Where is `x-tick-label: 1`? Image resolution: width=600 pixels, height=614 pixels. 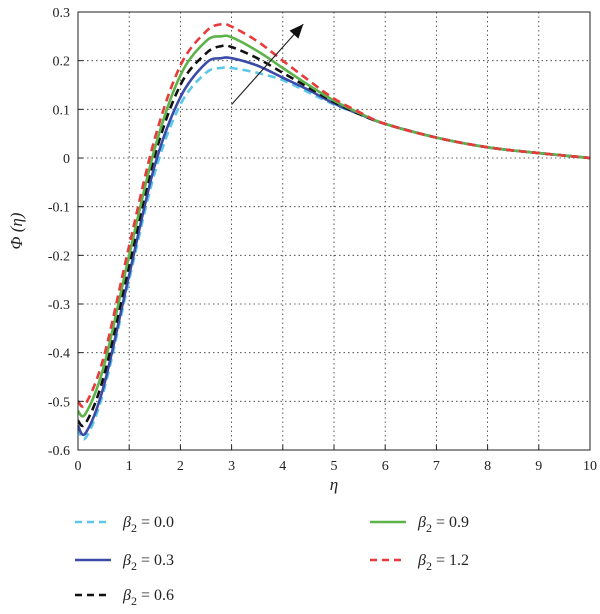 x-tick-label: 1 is located at coordinates (129, 466).